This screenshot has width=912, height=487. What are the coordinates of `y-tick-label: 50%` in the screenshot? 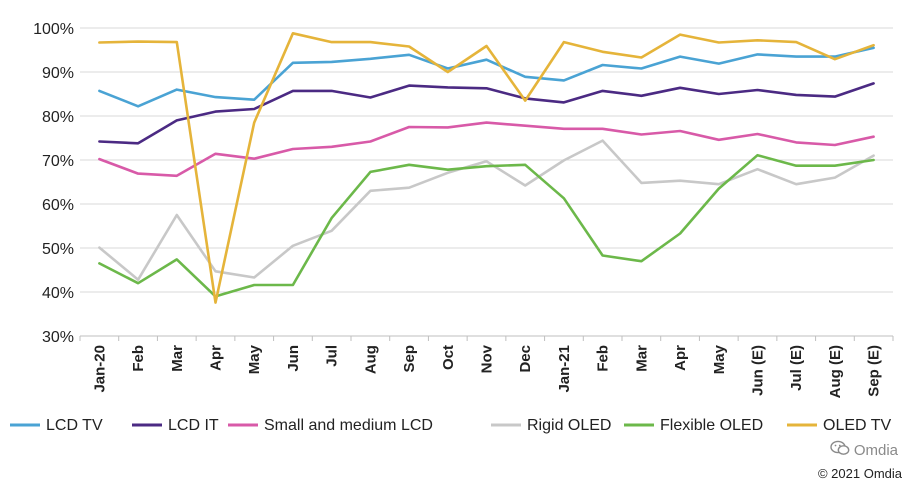 It's located at (58, 249).